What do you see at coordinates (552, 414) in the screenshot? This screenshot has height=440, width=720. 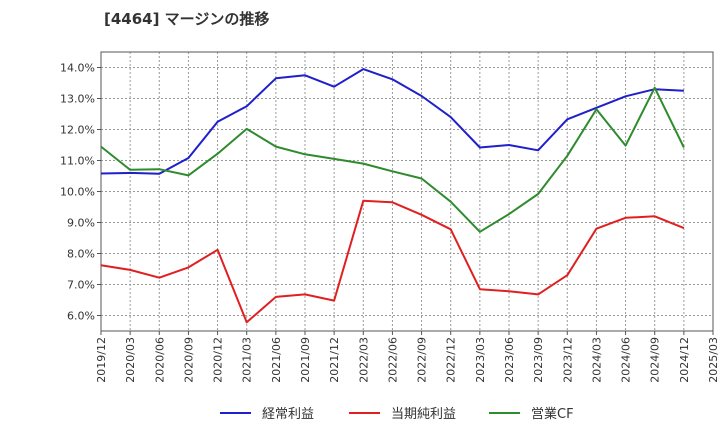 I see `legend-label-2: 営業CF` at bounding box center [552, 414].